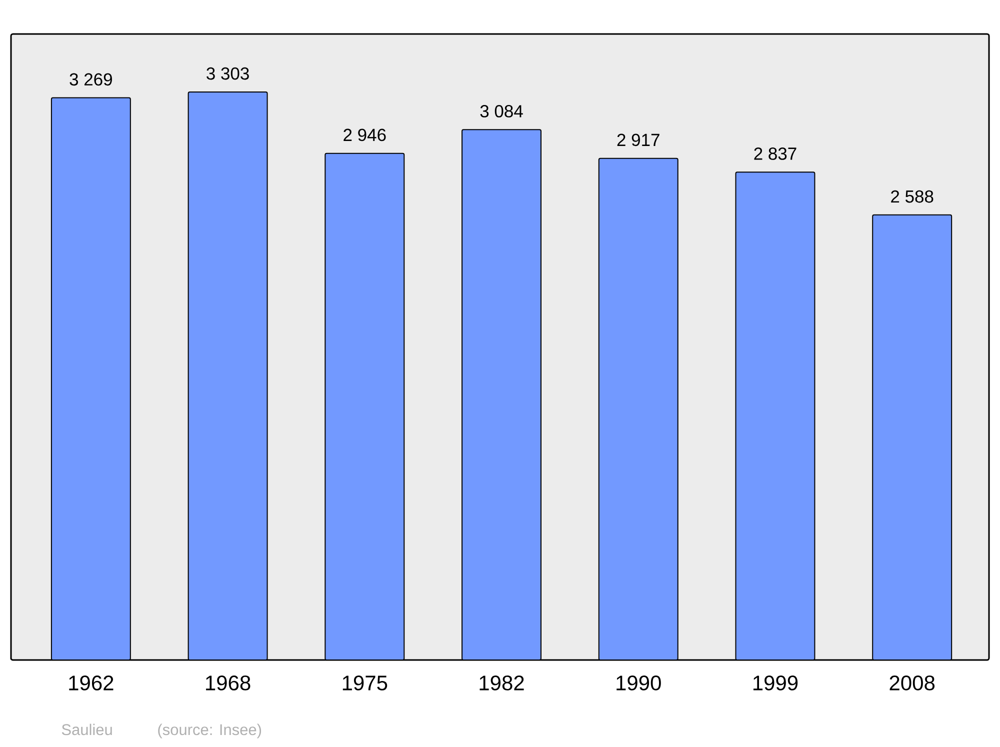 This screenshot has height=747, width=1000. What do you see at coordinates (912, 683) in the screenshot?
I see `x-tick-label: 2008` at bounding box center [912, 683].